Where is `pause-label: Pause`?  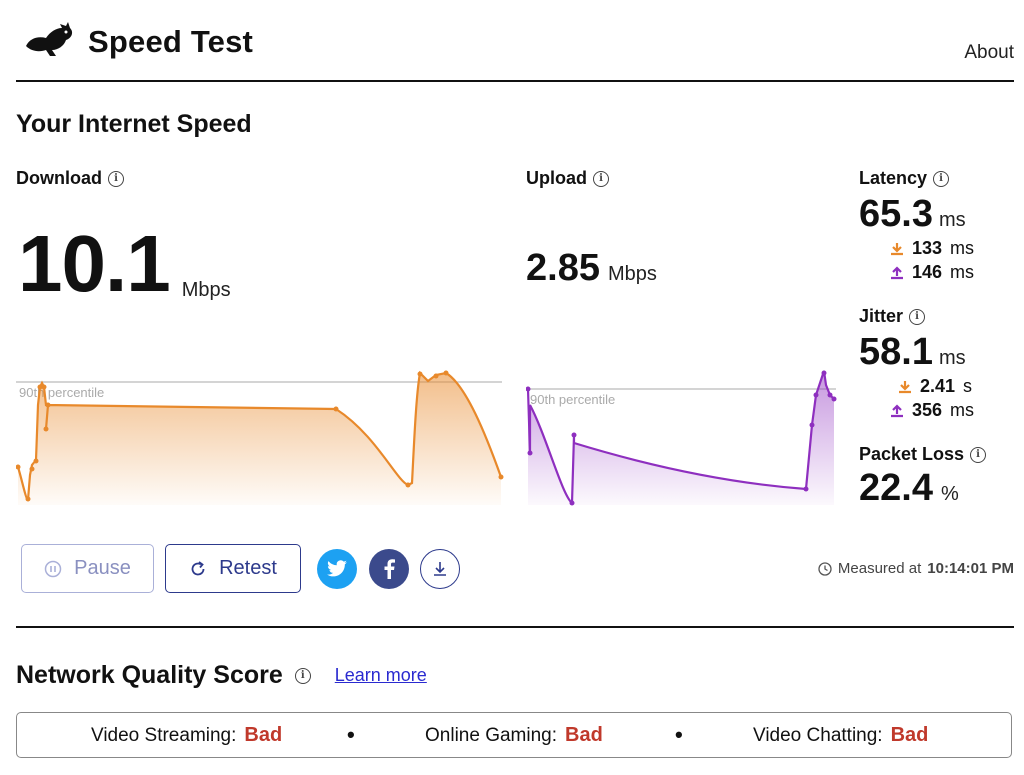
pause-label: Pause is located at coordinates (102, 568).